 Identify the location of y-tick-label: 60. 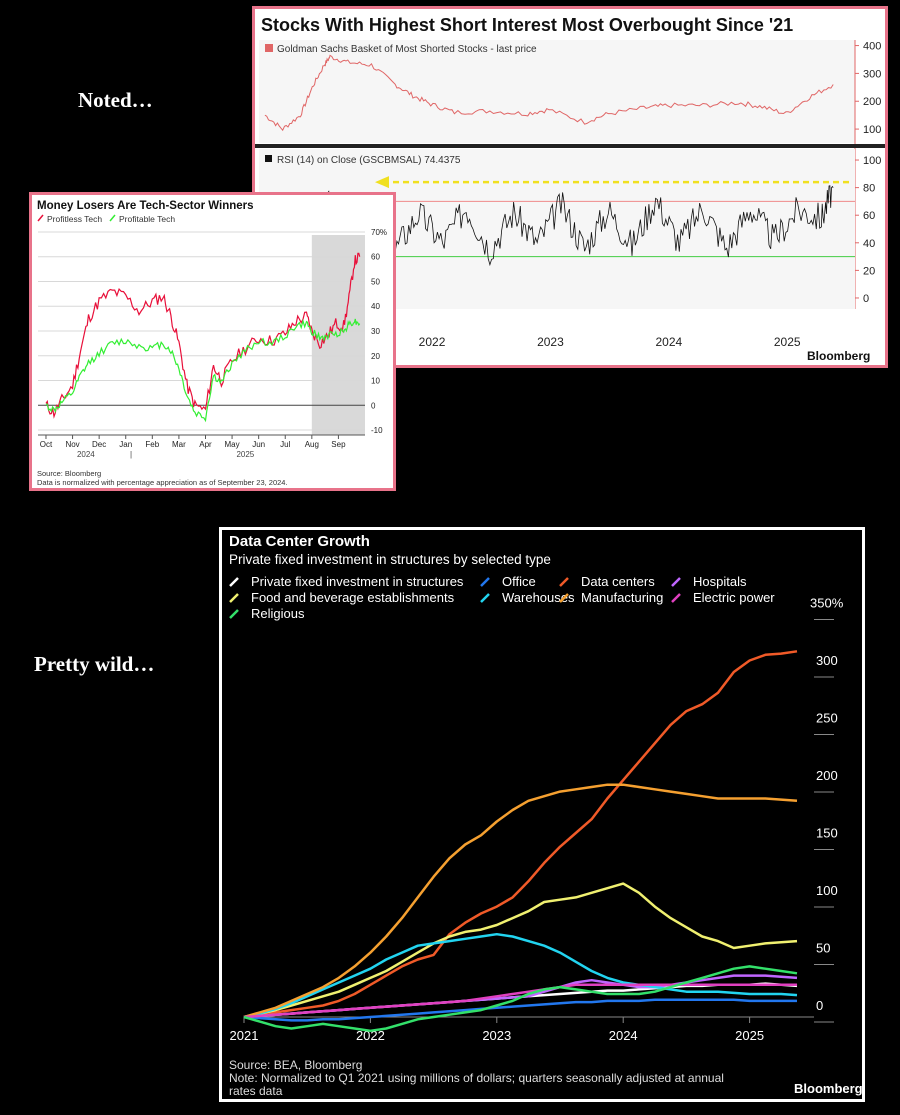
(375, 257).